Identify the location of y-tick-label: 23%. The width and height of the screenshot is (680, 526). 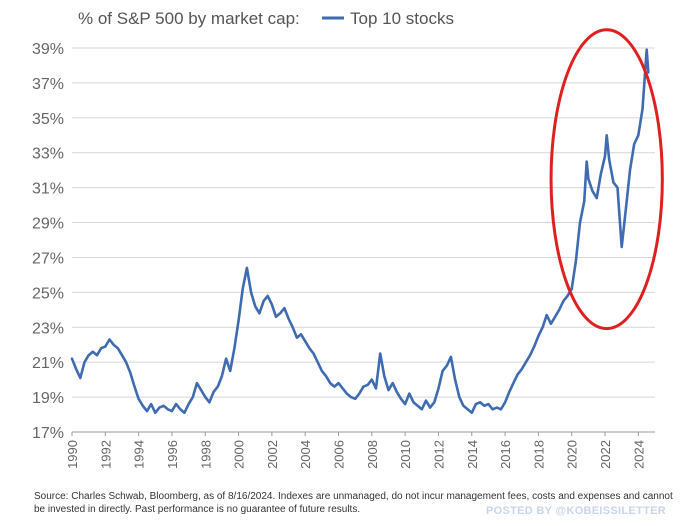
(48, 328).